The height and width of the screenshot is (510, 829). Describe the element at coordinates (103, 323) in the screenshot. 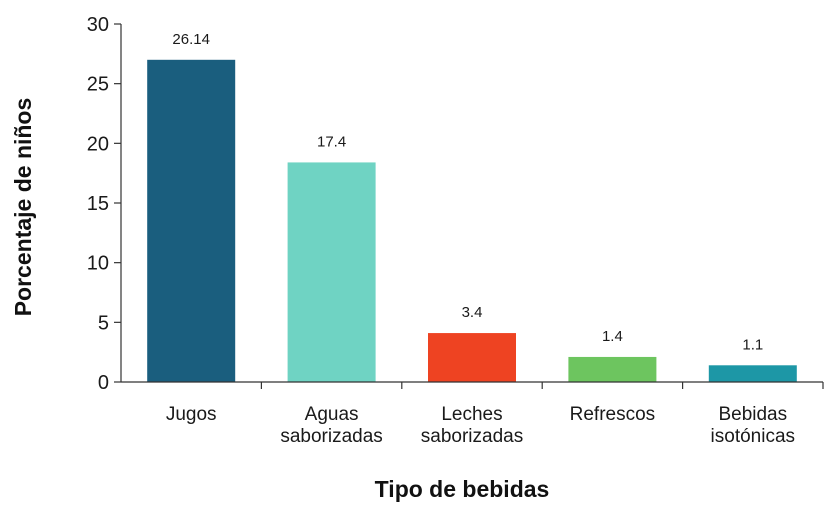

I see `y-tick-label: 5` at that location.